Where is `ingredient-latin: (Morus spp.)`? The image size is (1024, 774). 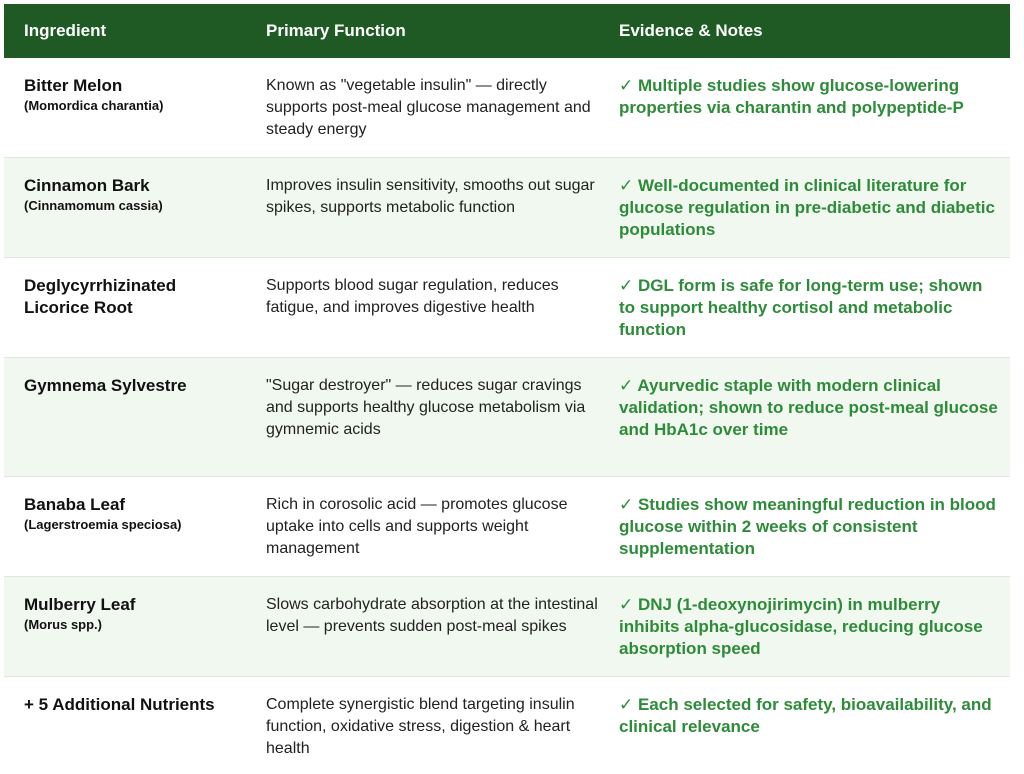 ingredient-latin: (Morus spp.) is located at coordinates (63, 624).